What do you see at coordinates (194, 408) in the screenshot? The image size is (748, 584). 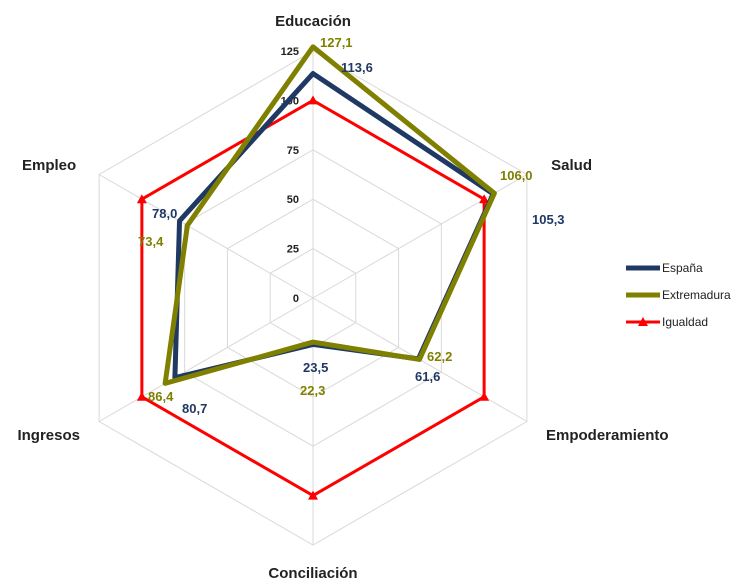 I see `data-label-españa: 80,7` at bounding box center [194, 408].